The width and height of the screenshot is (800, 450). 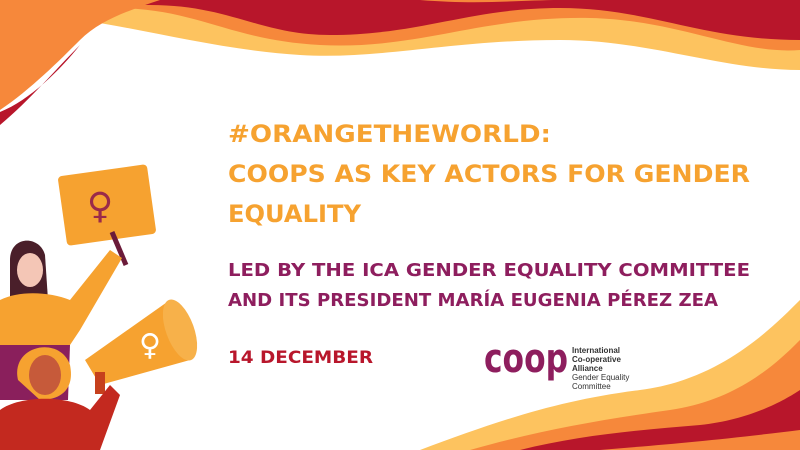 What do you see at coordinates (660, 420) in the screenshot?
I see `wave-bottom-red` at bounding box center [660, 420].